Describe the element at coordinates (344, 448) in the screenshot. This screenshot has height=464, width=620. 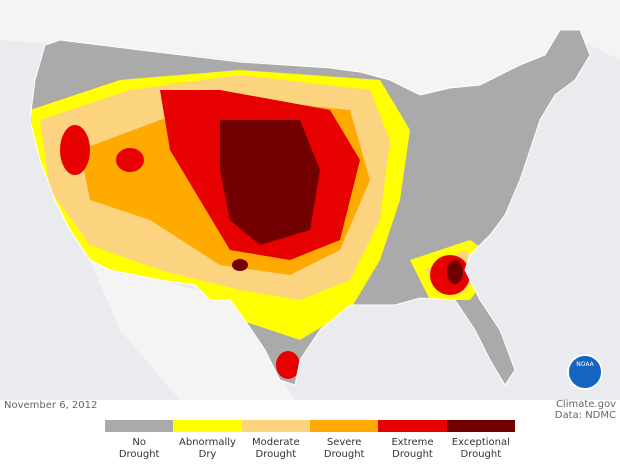
I see `legend-label: Severe Drought` at that location.